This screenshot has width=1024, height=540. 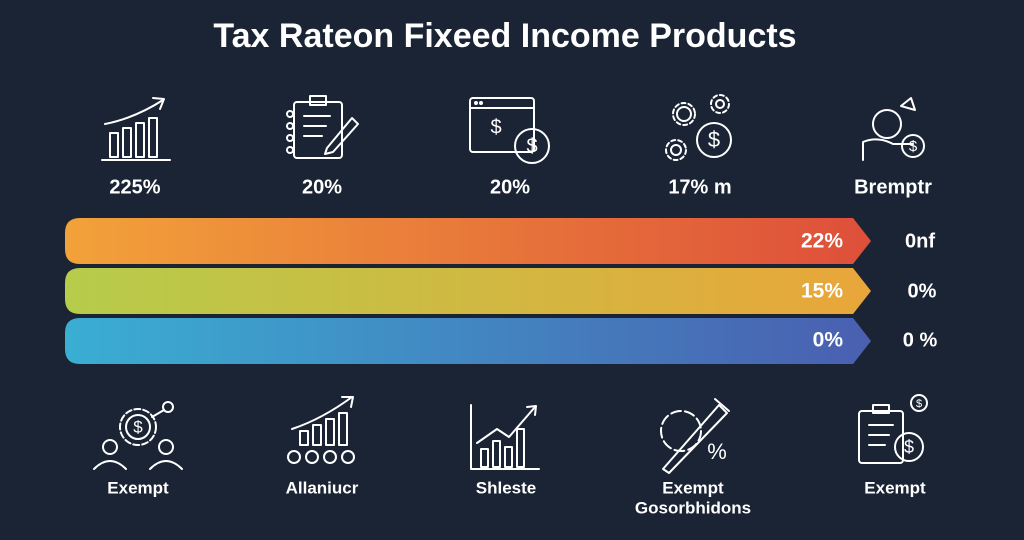 What do you see at coordinates (893, 429) in the screenshot?
I see `icon-clipboard-money: $ $` at bounding box center [893, 429].